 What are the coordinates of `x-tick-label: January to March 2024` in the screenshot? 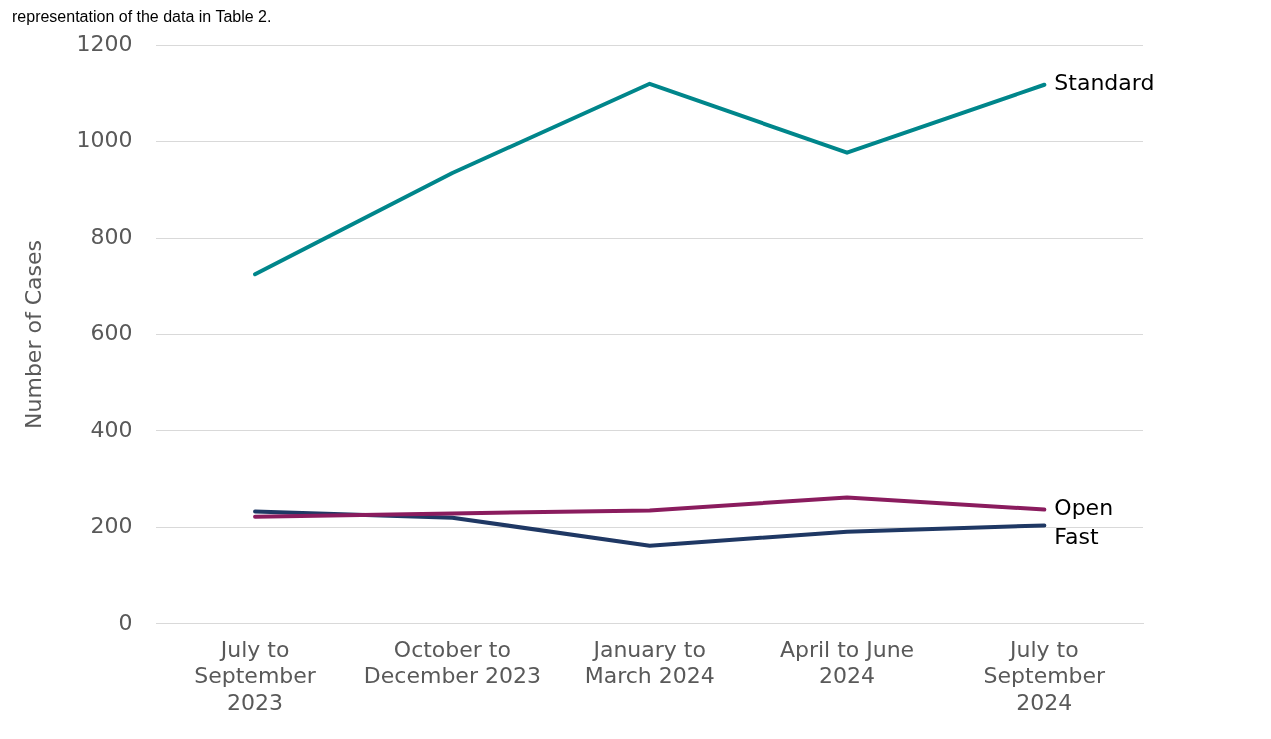 It's located at (649, 662).